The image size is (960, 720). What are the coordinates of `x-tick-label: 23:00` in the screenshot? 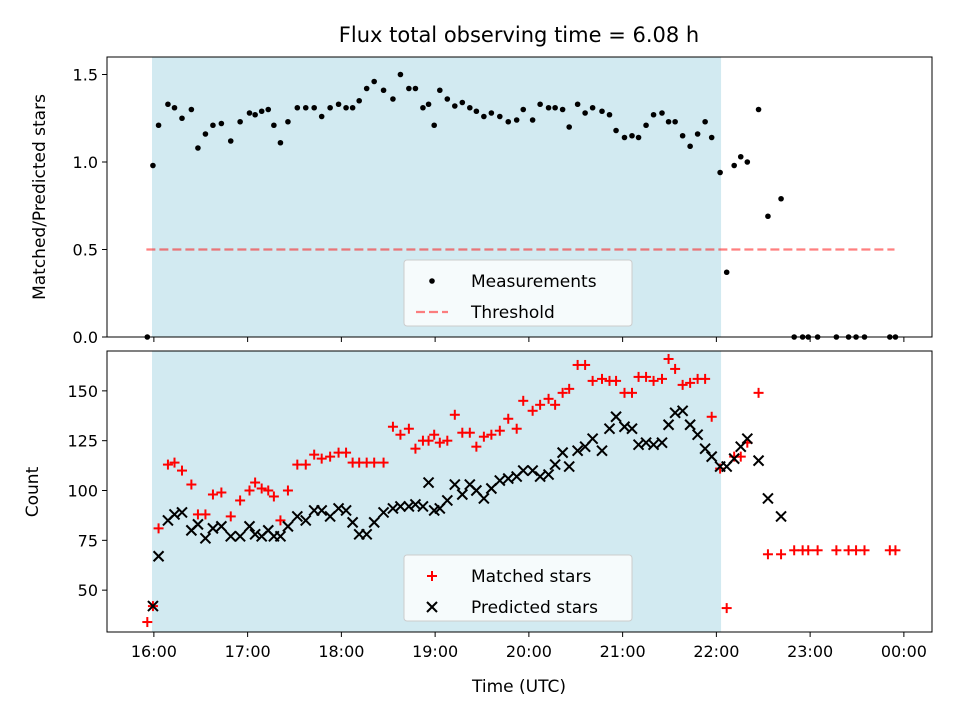 It's located at (810, 651).